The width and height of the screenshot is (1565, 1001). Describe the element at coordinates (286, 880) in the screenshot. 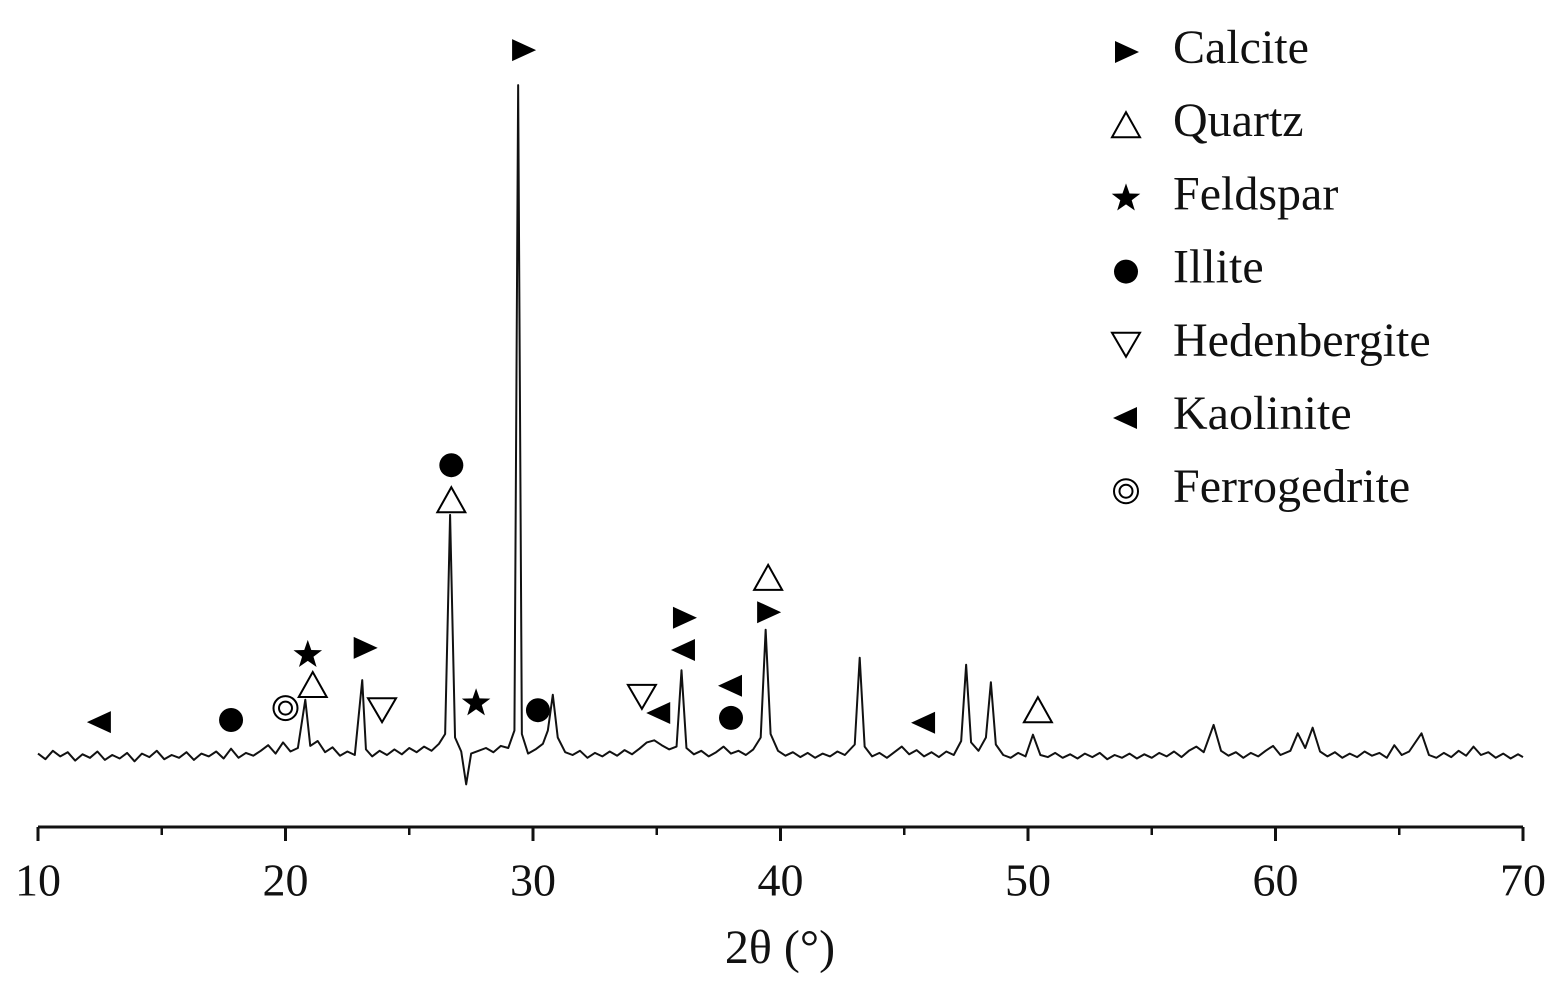

I see `x-tick-label: 20` at that location.